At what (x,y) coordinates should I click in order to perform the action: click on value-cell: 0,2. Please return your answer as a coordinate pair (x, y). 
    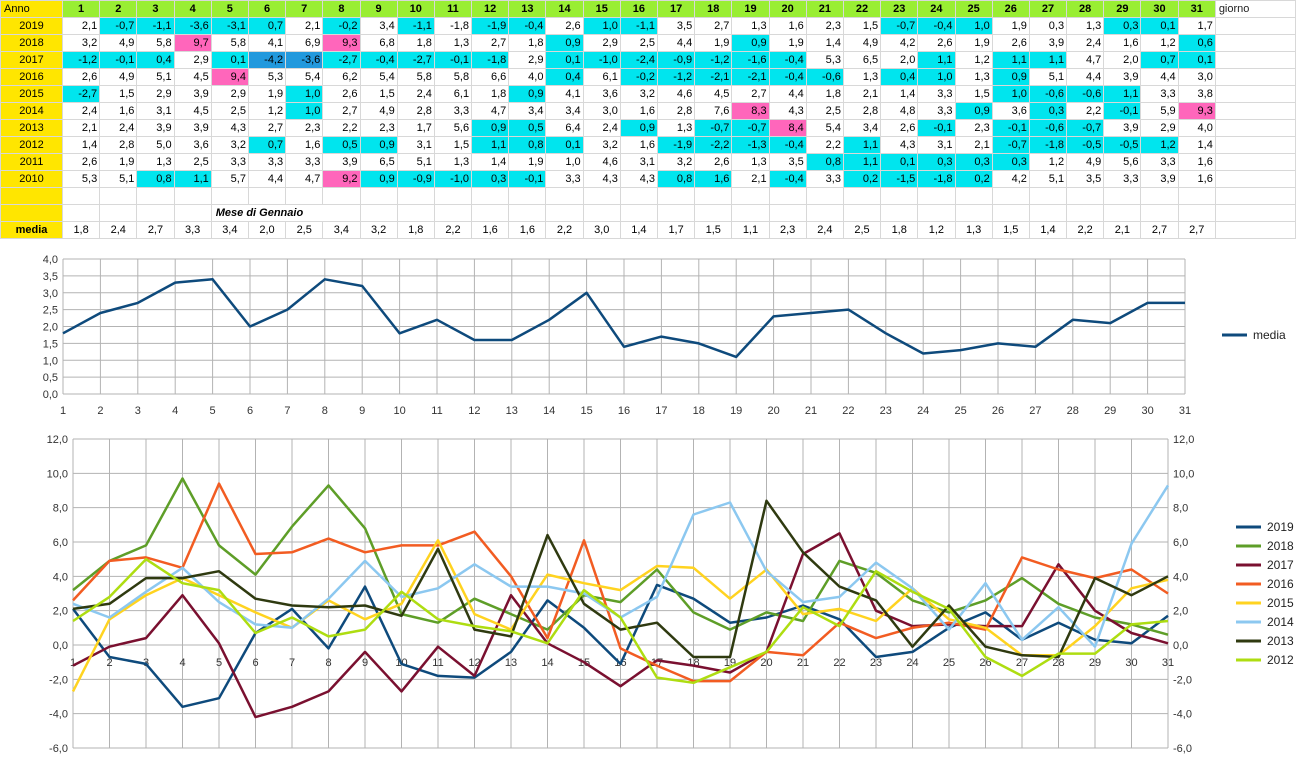
    Looking at the image, I should click on (862, 179).